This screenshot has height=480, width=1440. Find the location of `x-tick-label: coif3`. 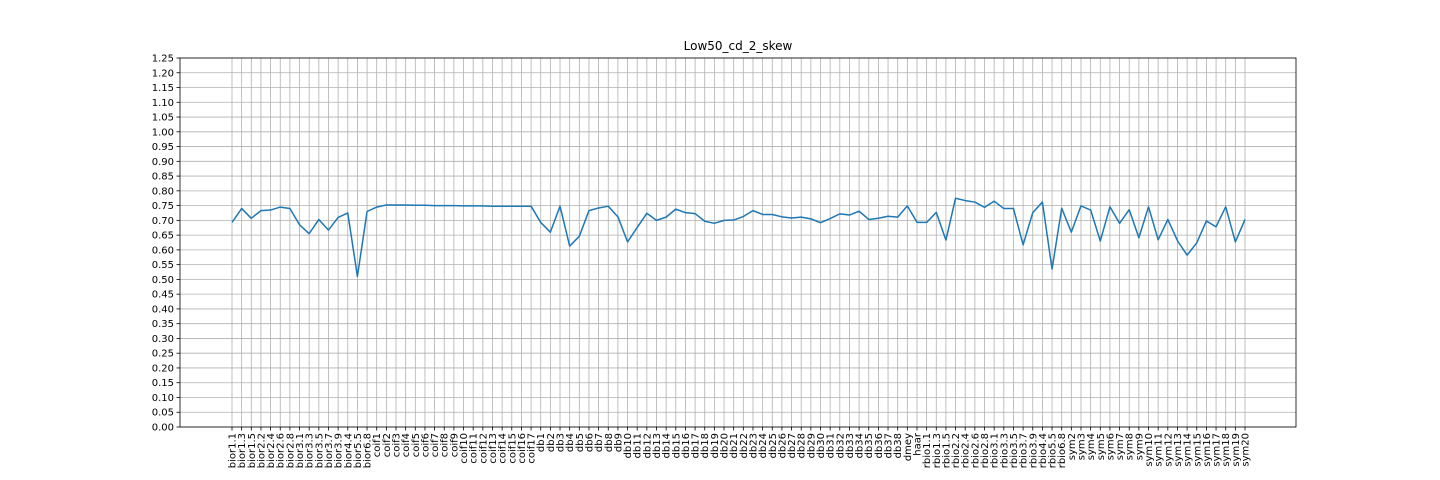

x-tick-label: coif3 is located at coordinates (397, 445).